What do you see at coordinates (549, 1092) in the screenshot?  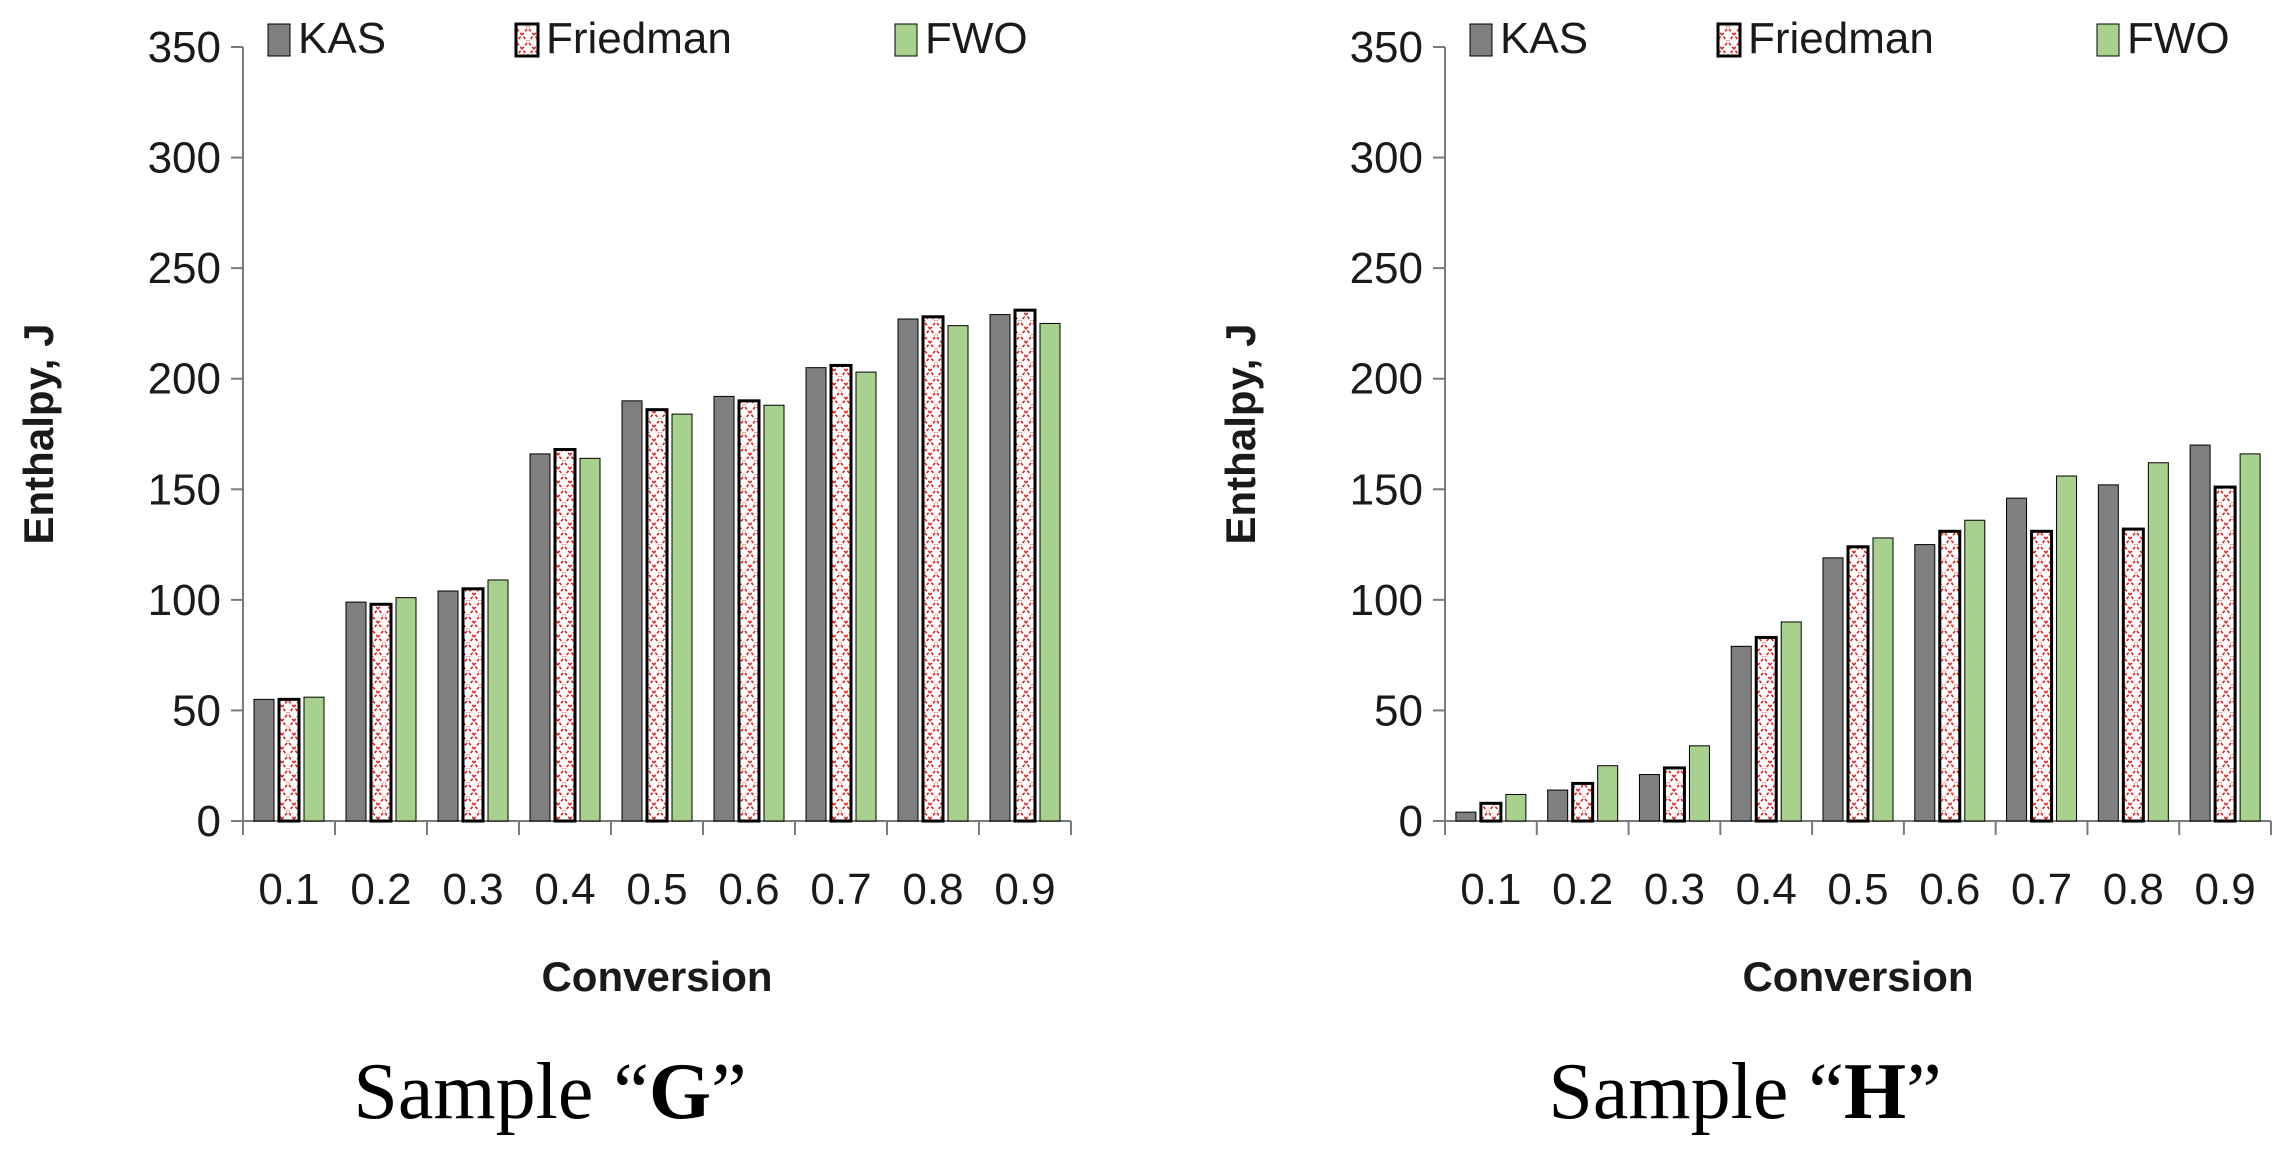 I see `caption-sample-g: Sample “G”` at bounding box center [549, 1092].